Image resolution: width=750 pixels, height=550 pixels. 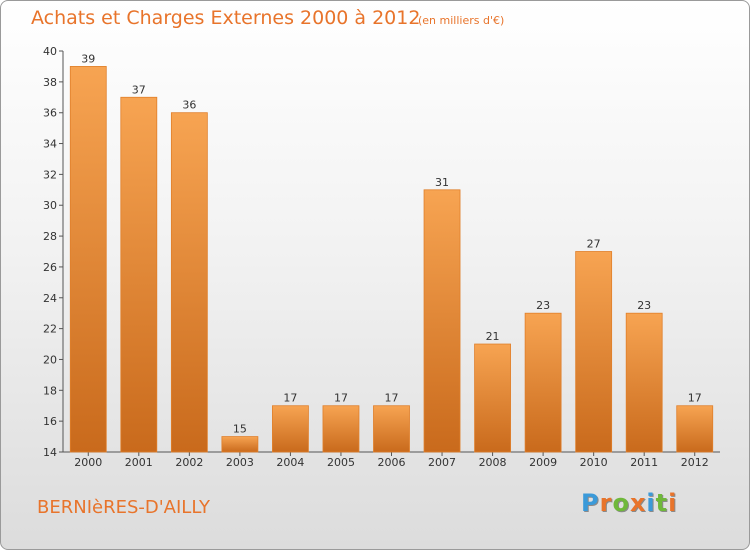 What do you see at coordinates (240, 462) in the screenshot?
I see `x-tick-label: 2003` at bounding box center [240, 462].